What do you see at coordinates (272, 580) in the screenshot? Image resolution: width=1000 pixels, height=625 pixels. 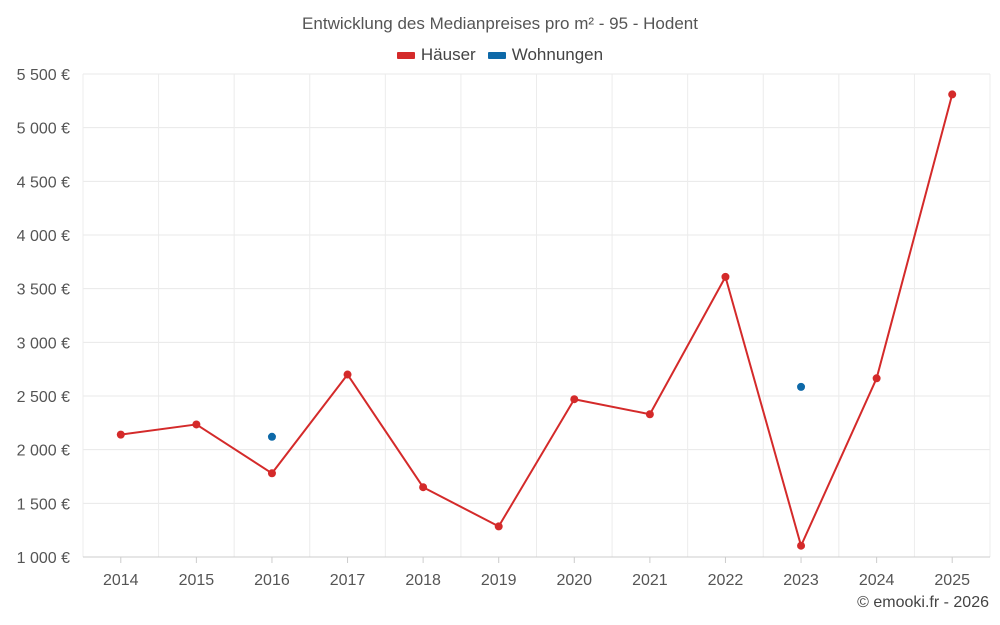 I see `x-tick-label: 2016` at bounding box center [272, 580].